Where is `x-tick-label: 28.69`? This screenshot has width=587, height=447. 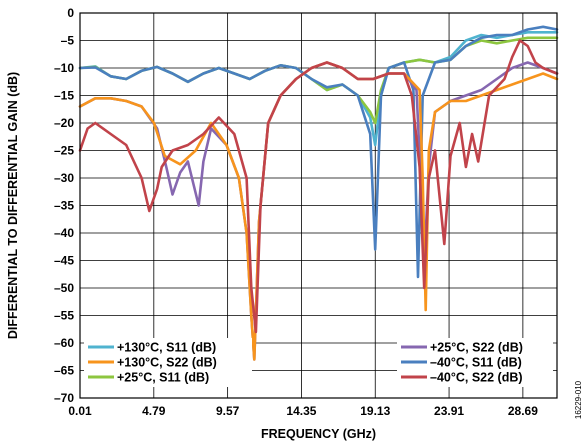
x-tick-label: 28.69 is located at coordinates (523, 411).